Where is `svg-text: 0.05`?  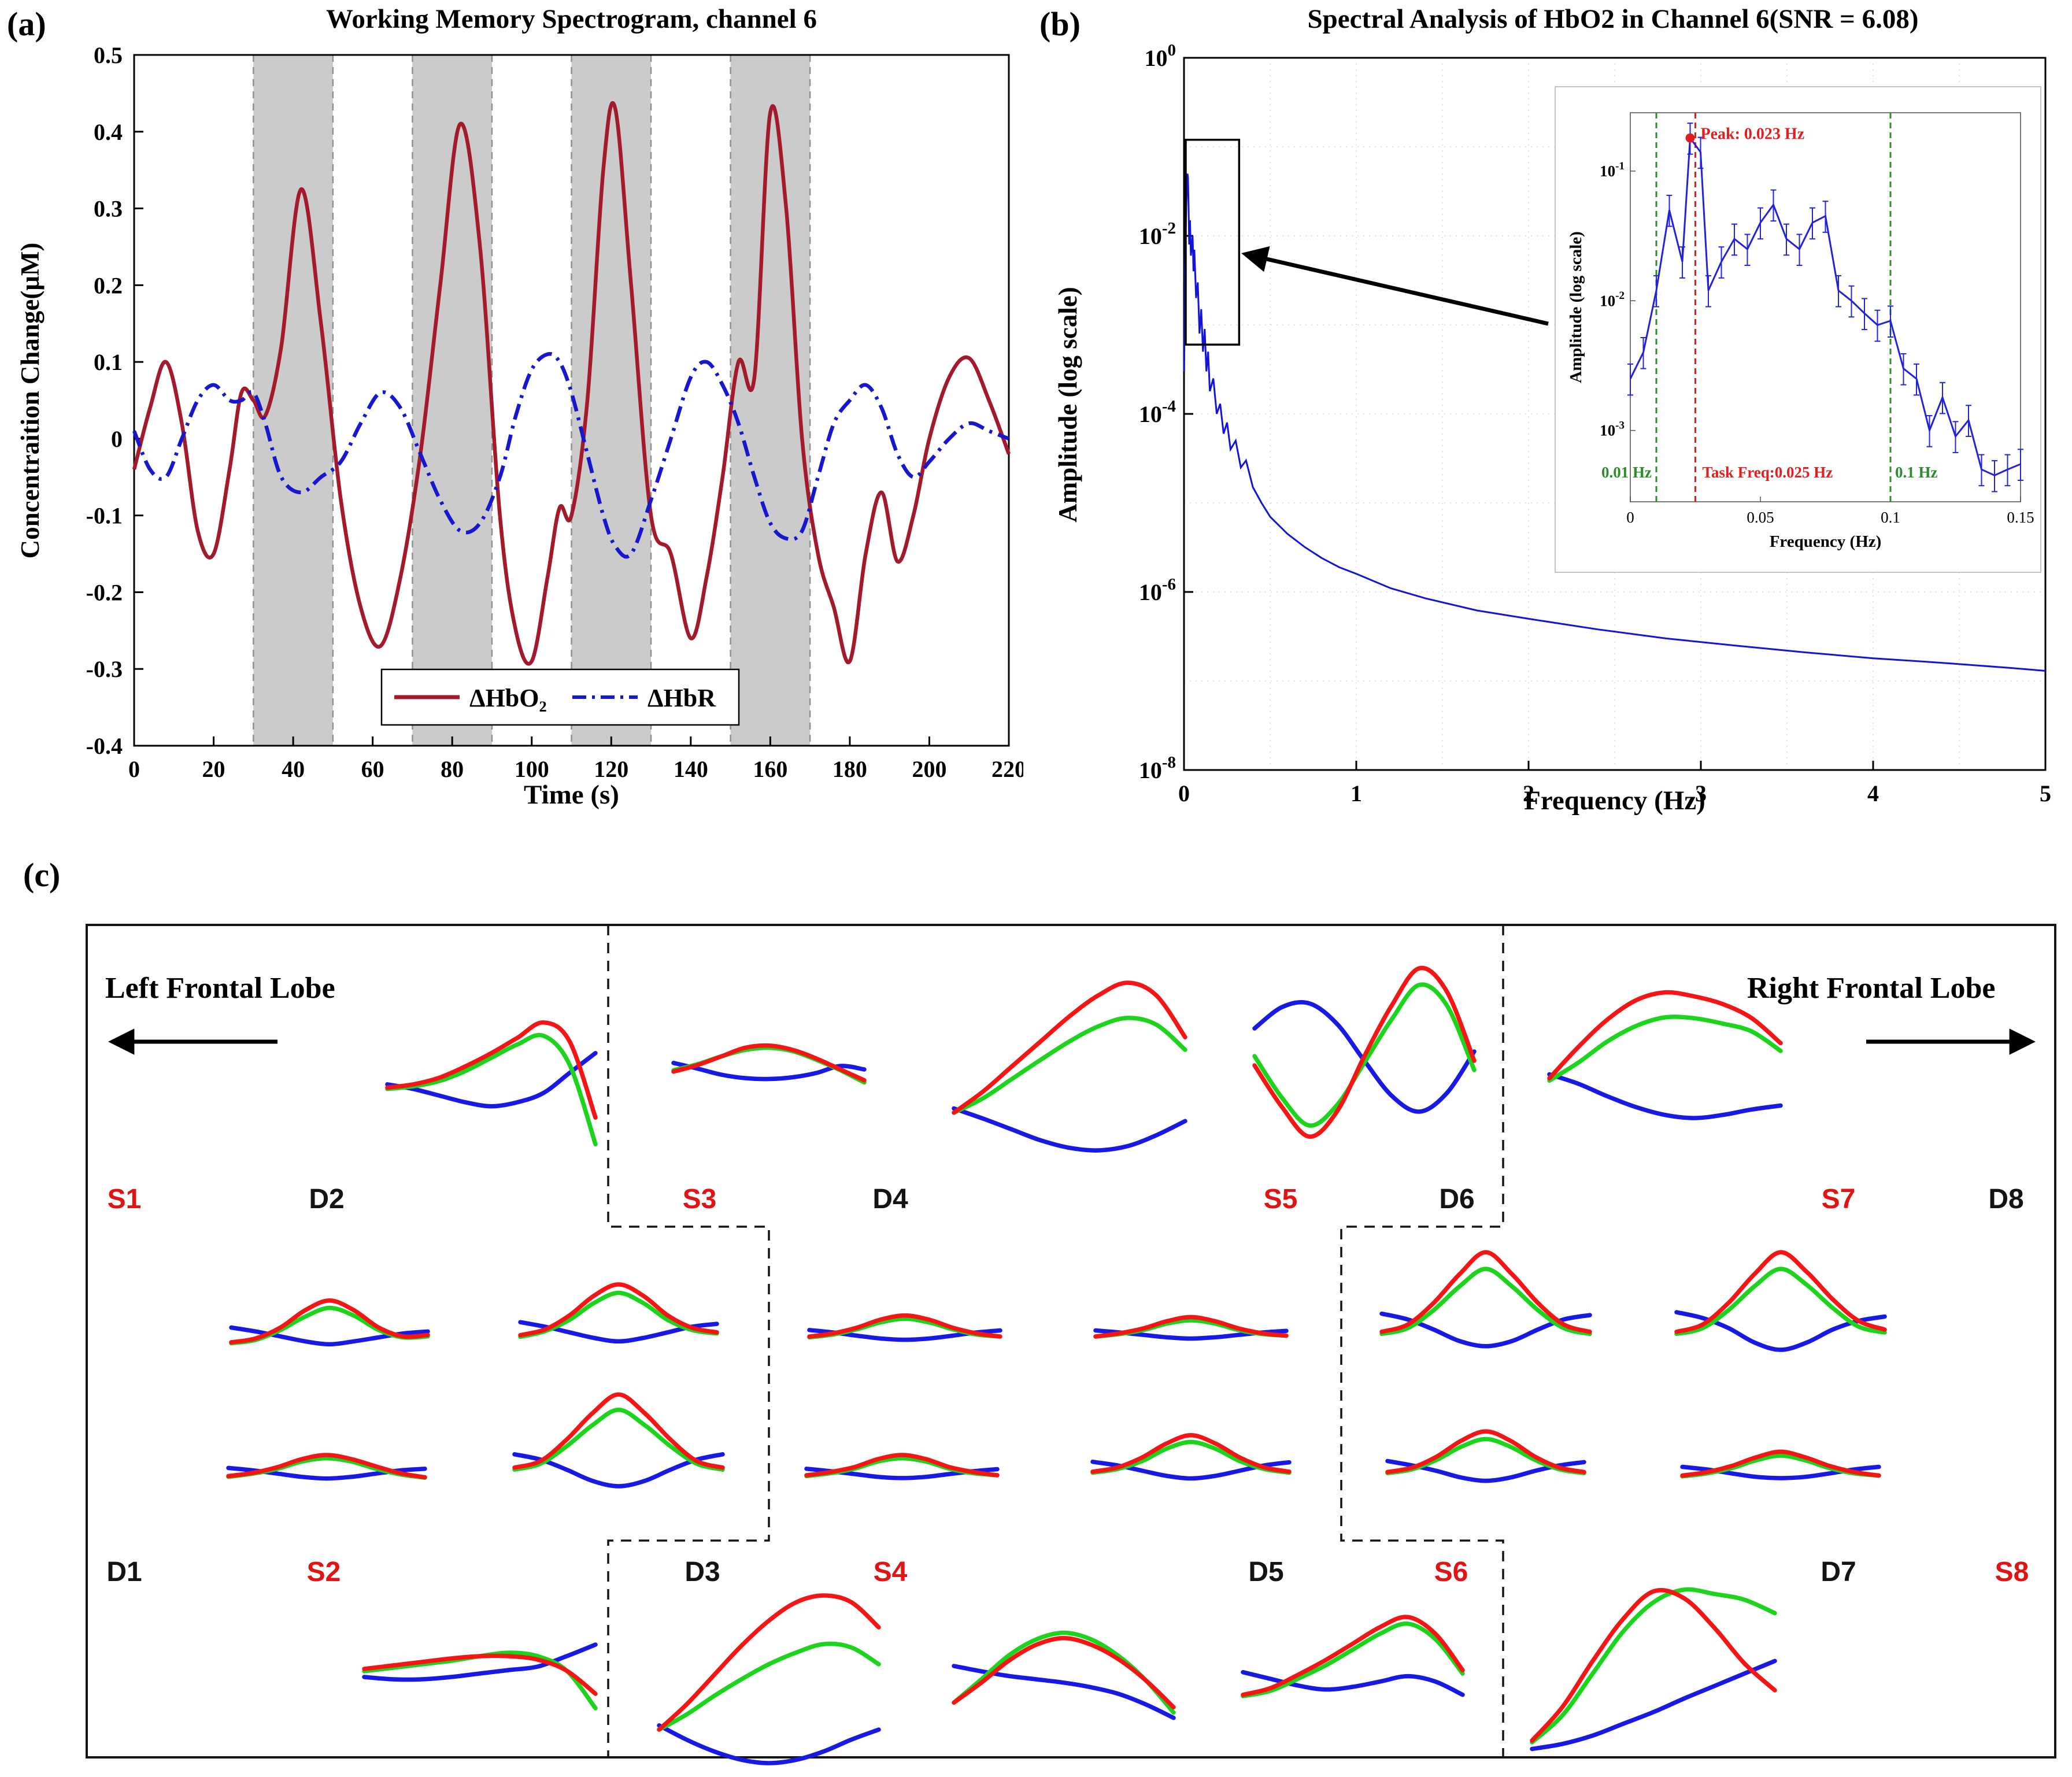 svg-text: 0.05 is located at coordinates (1760, 517).